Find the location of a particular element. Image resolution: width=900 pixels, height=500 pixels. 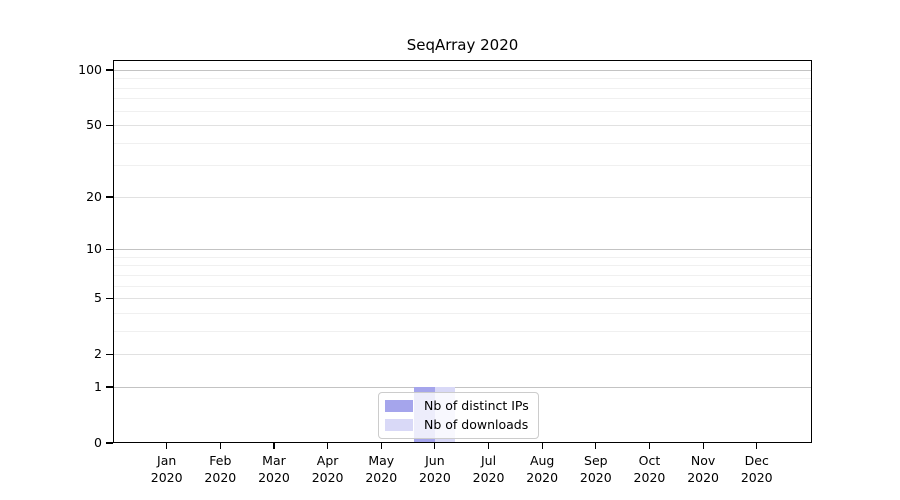

legend-label: Nb of distinct IPs is located at coordinates (476, 405).